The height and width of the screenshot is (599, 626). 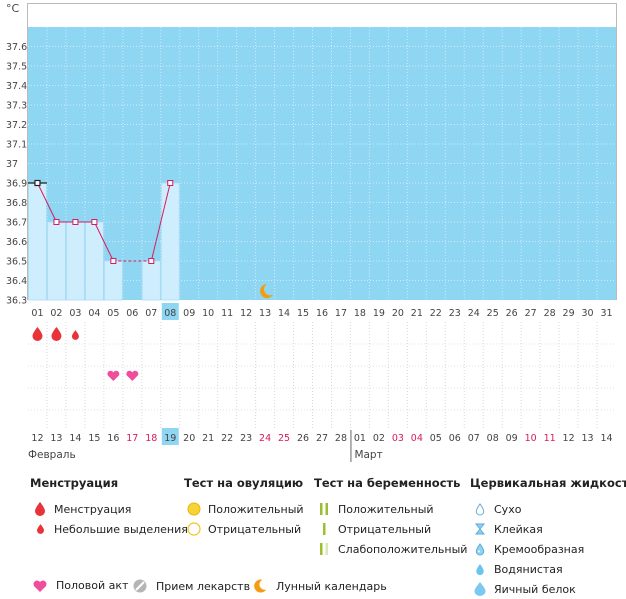 What do you see at coordinates (341, 438) in the screenshot?
I see `calendar-date-label: 28` at bounding box center [341, 438].